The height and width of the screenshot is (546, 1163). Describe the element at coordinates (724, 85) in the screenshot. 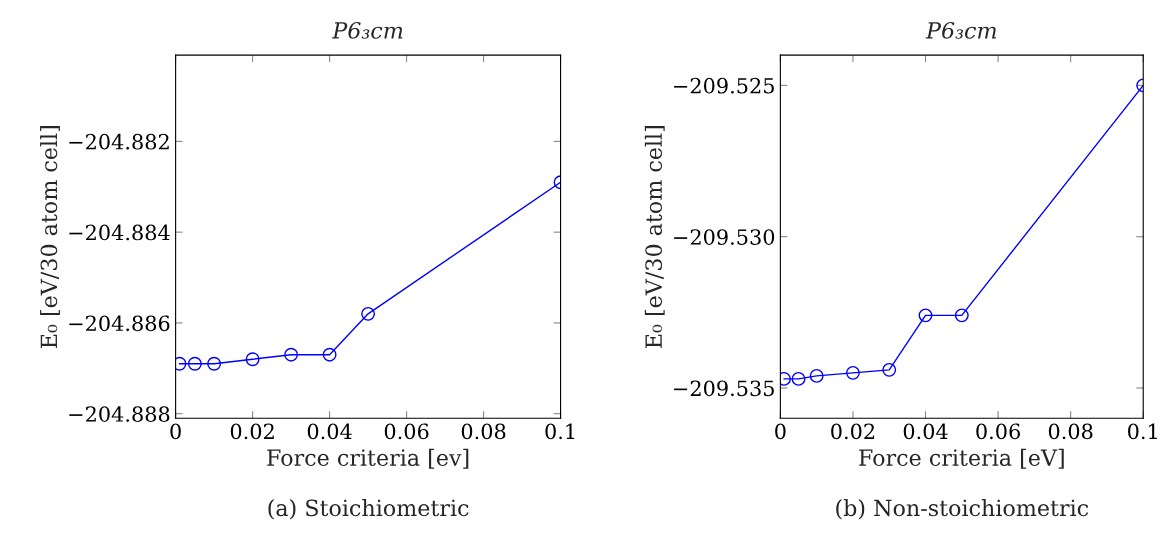

I see `y-tick-label: −209.525` at that location.